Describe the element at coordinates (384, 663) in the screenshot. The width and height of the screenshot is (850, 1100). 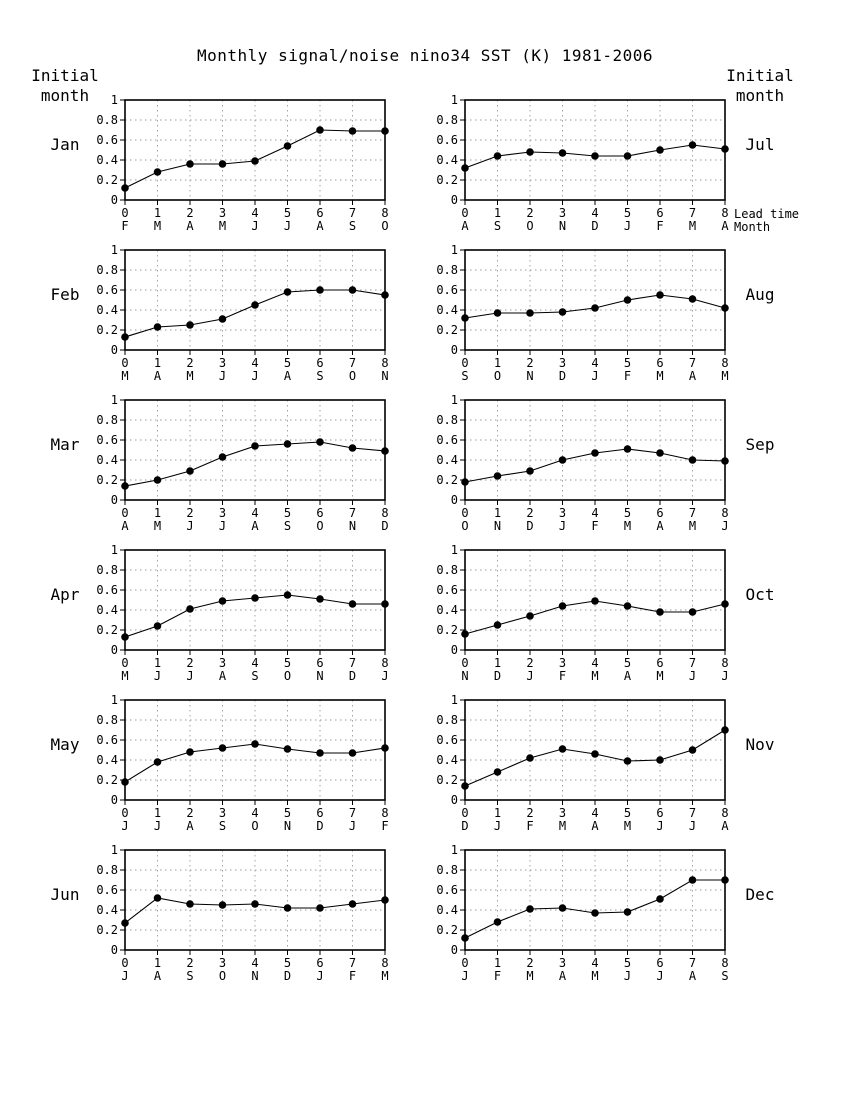
I see `x-tick-label: 8` at that location.